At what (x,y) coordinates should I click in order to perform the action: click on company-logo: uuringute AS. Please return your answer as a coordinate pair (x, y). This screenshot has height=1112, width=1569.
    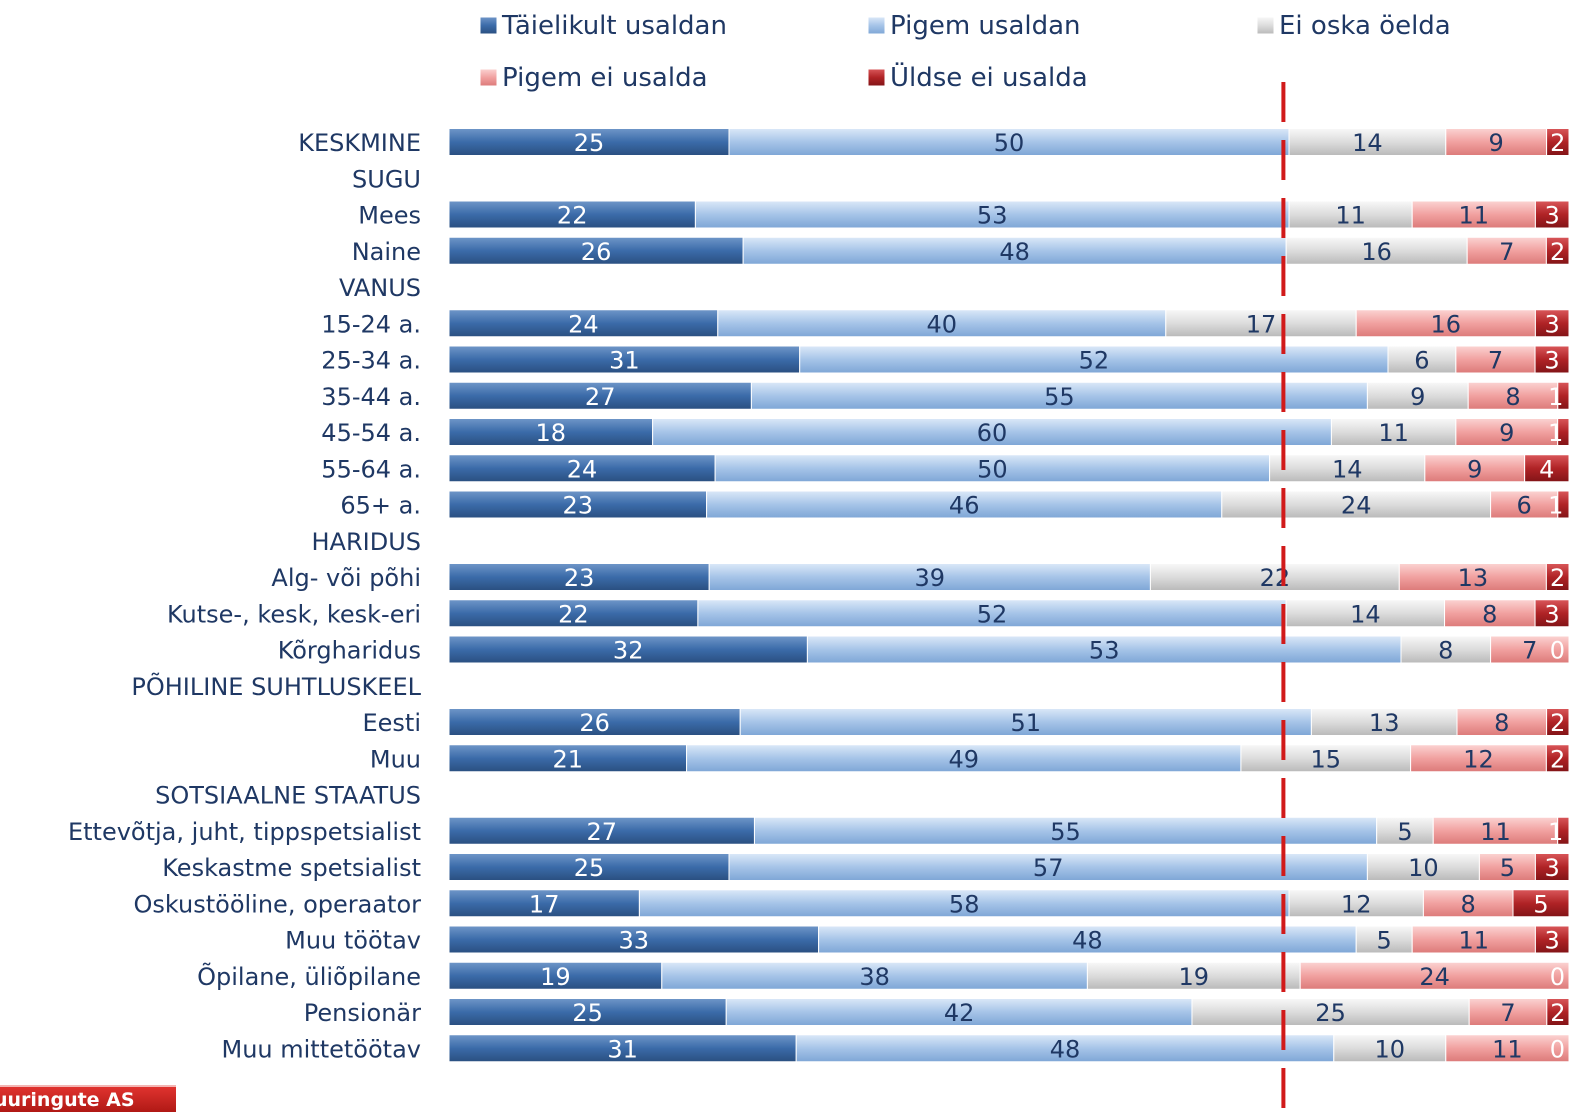
    Looking at the image, I should click on (88, 1098).